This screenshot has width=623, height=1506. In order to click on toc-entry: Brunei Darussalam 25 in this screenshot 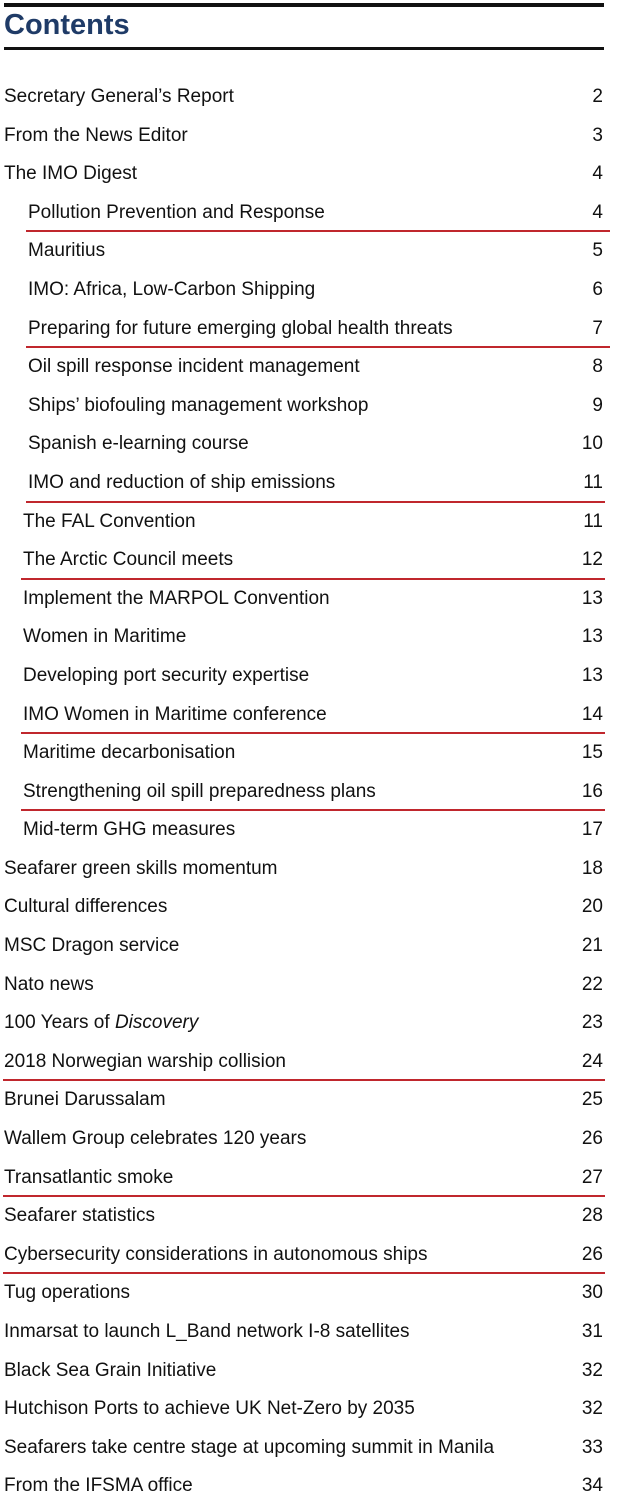, I will do `click(311, 1100)`.